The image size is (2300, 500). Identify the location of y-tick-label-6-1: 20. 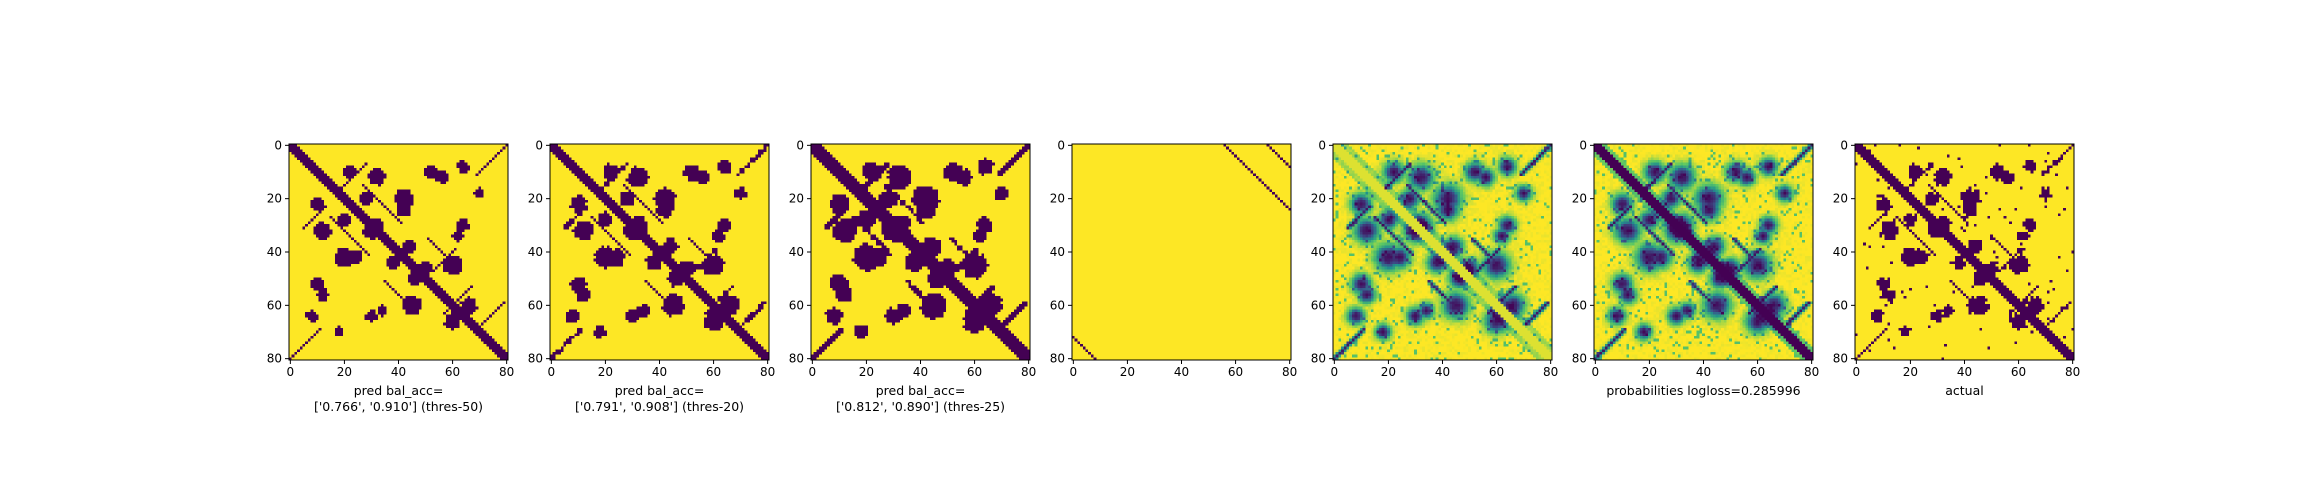
(1579, 199).